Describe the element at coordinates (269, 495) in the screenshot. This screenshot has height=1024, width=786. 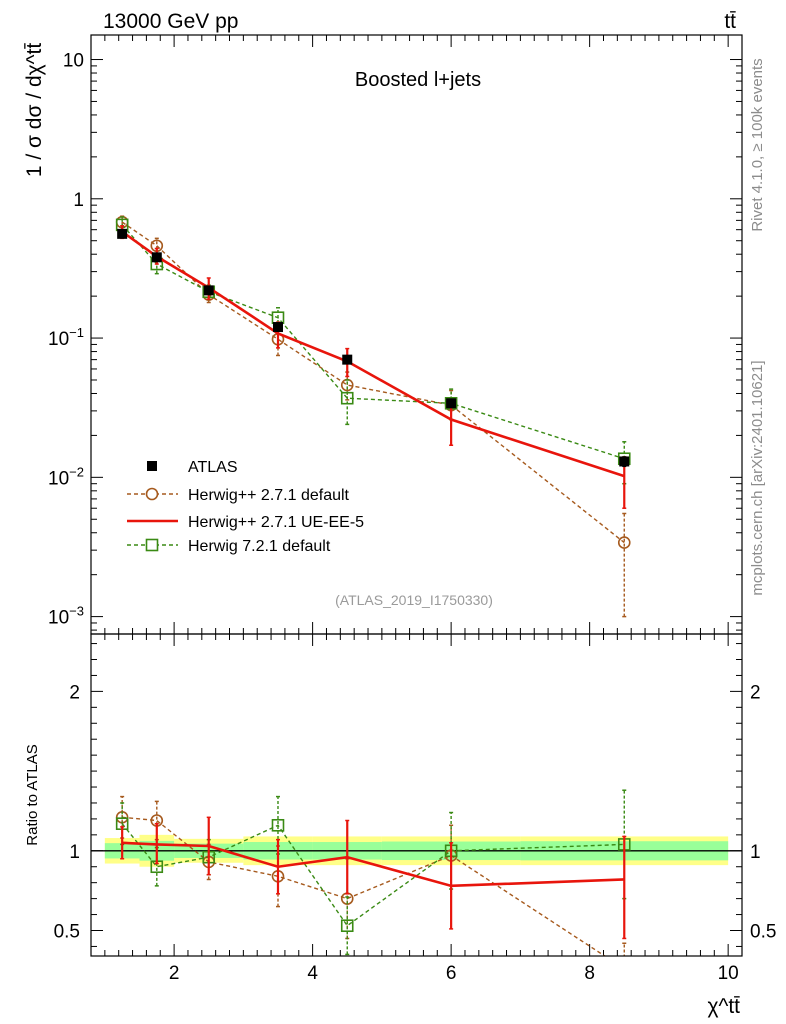
I see `legend-label: Herwig++ 2.7.1 default` at that location.